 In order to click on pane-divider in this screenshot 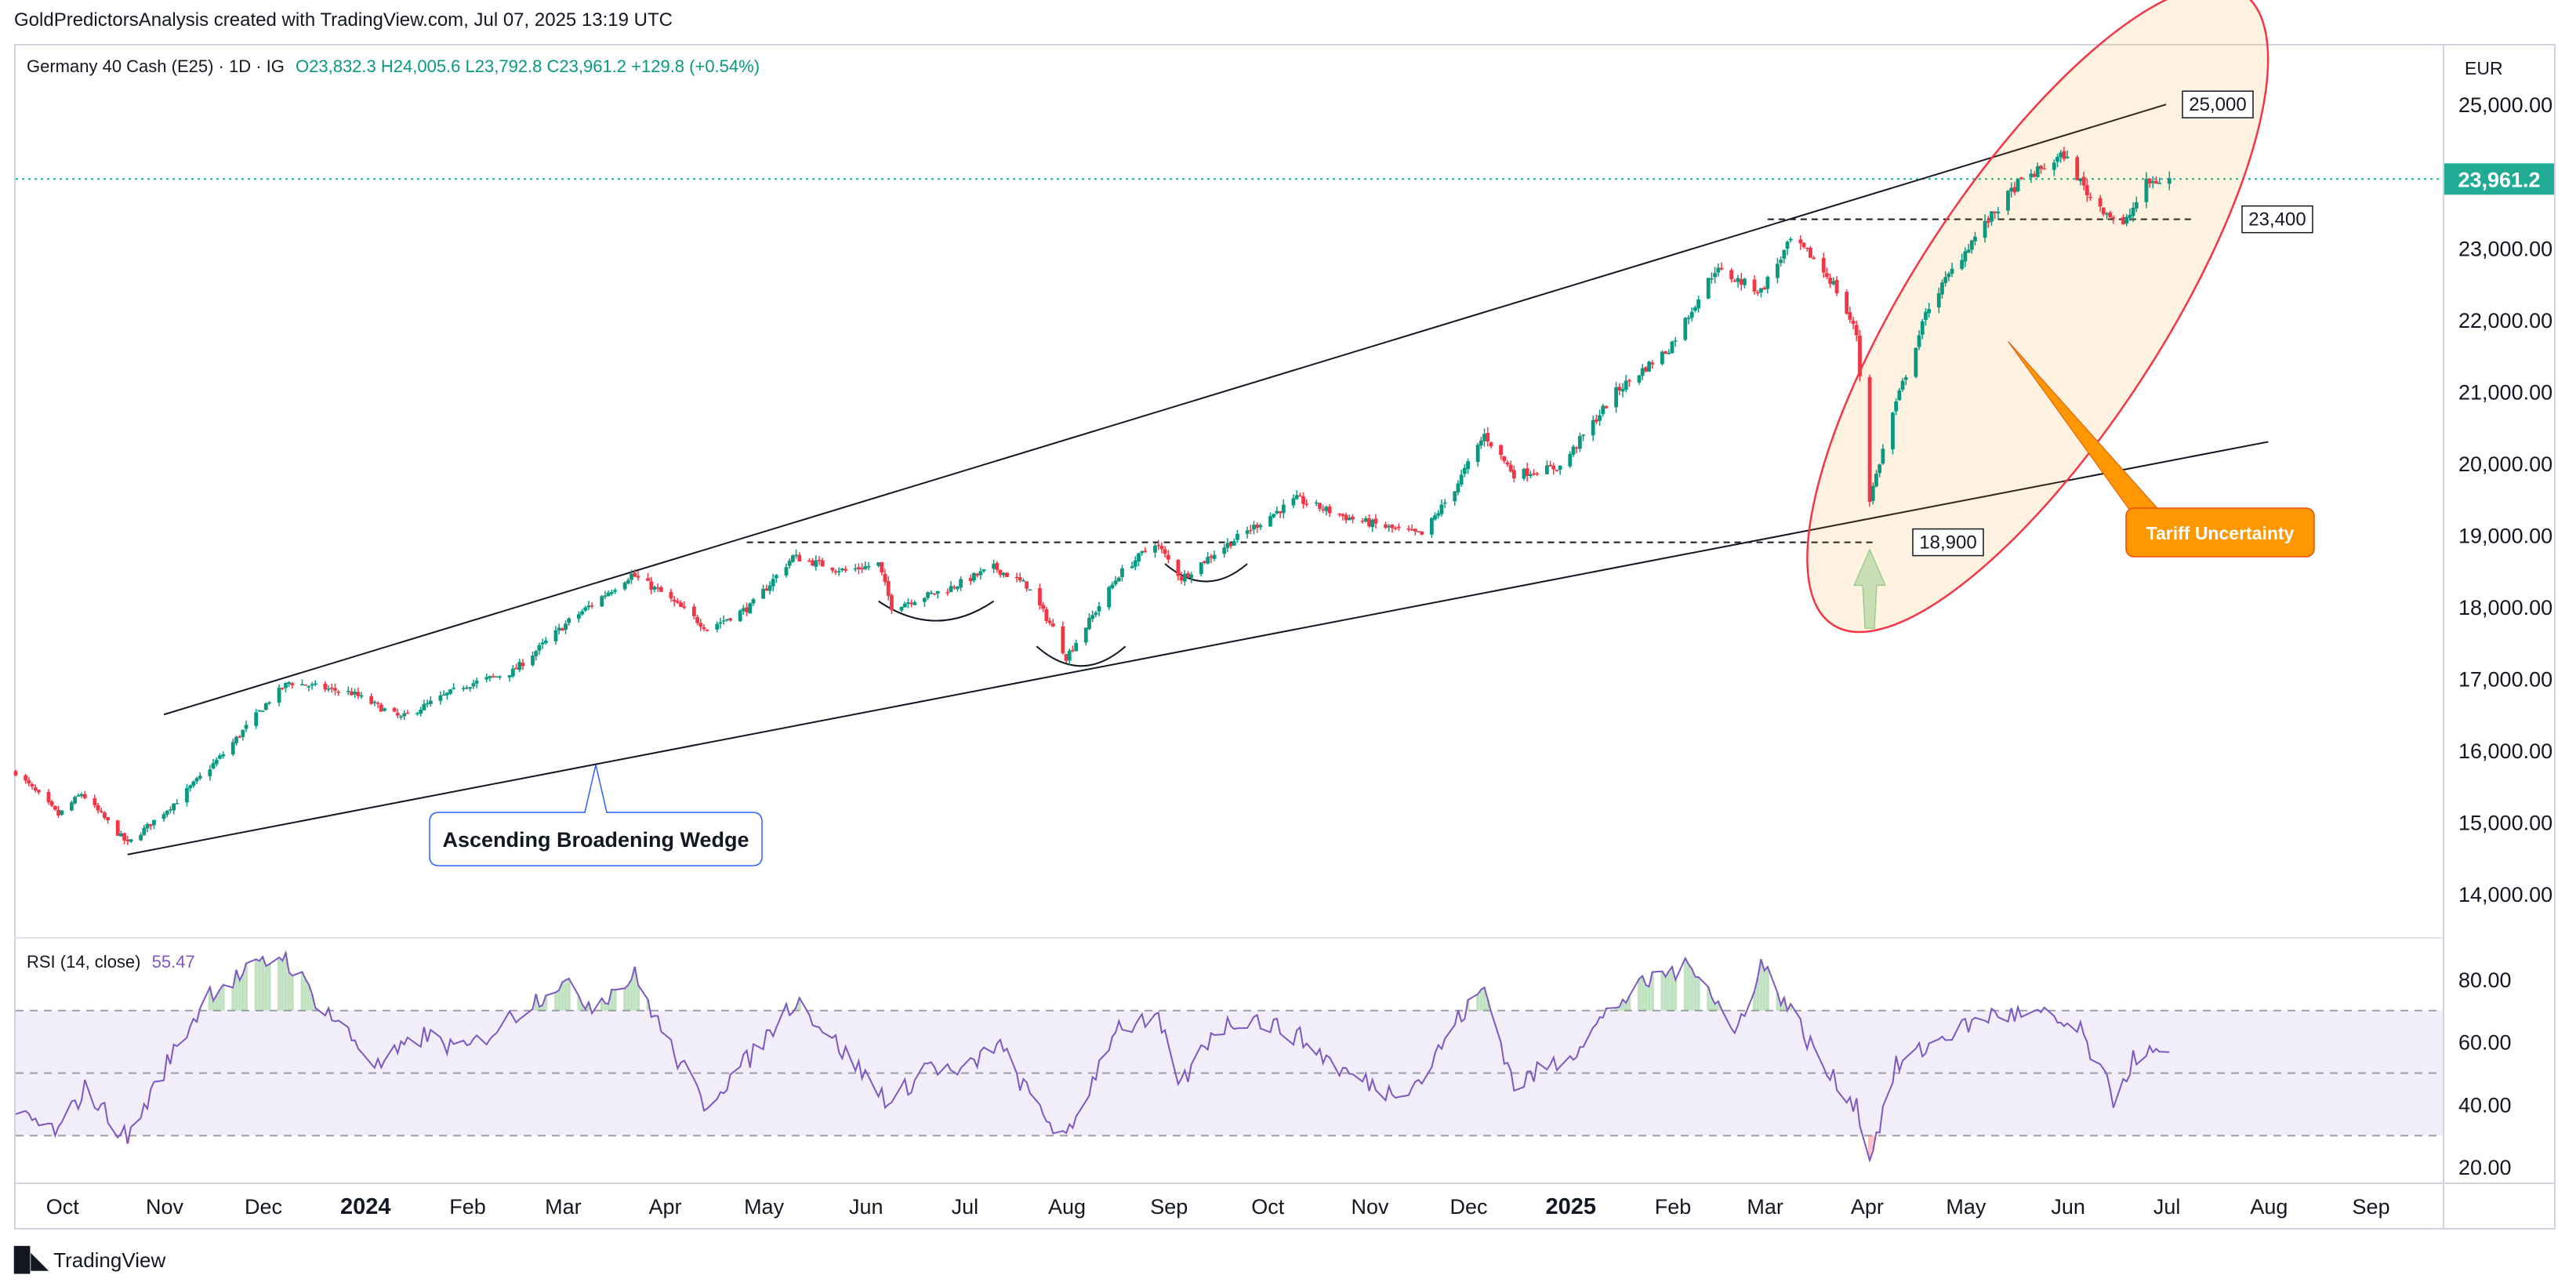, I will do `click(1229, 938)`.